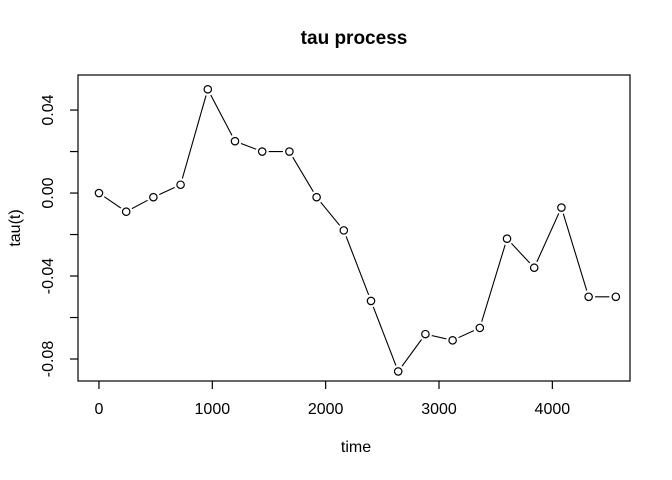  What do you see at coordinates (48, 276) in the screenshot?
I see `y-tick-label: -0.04` at bounding box center [48, 276].